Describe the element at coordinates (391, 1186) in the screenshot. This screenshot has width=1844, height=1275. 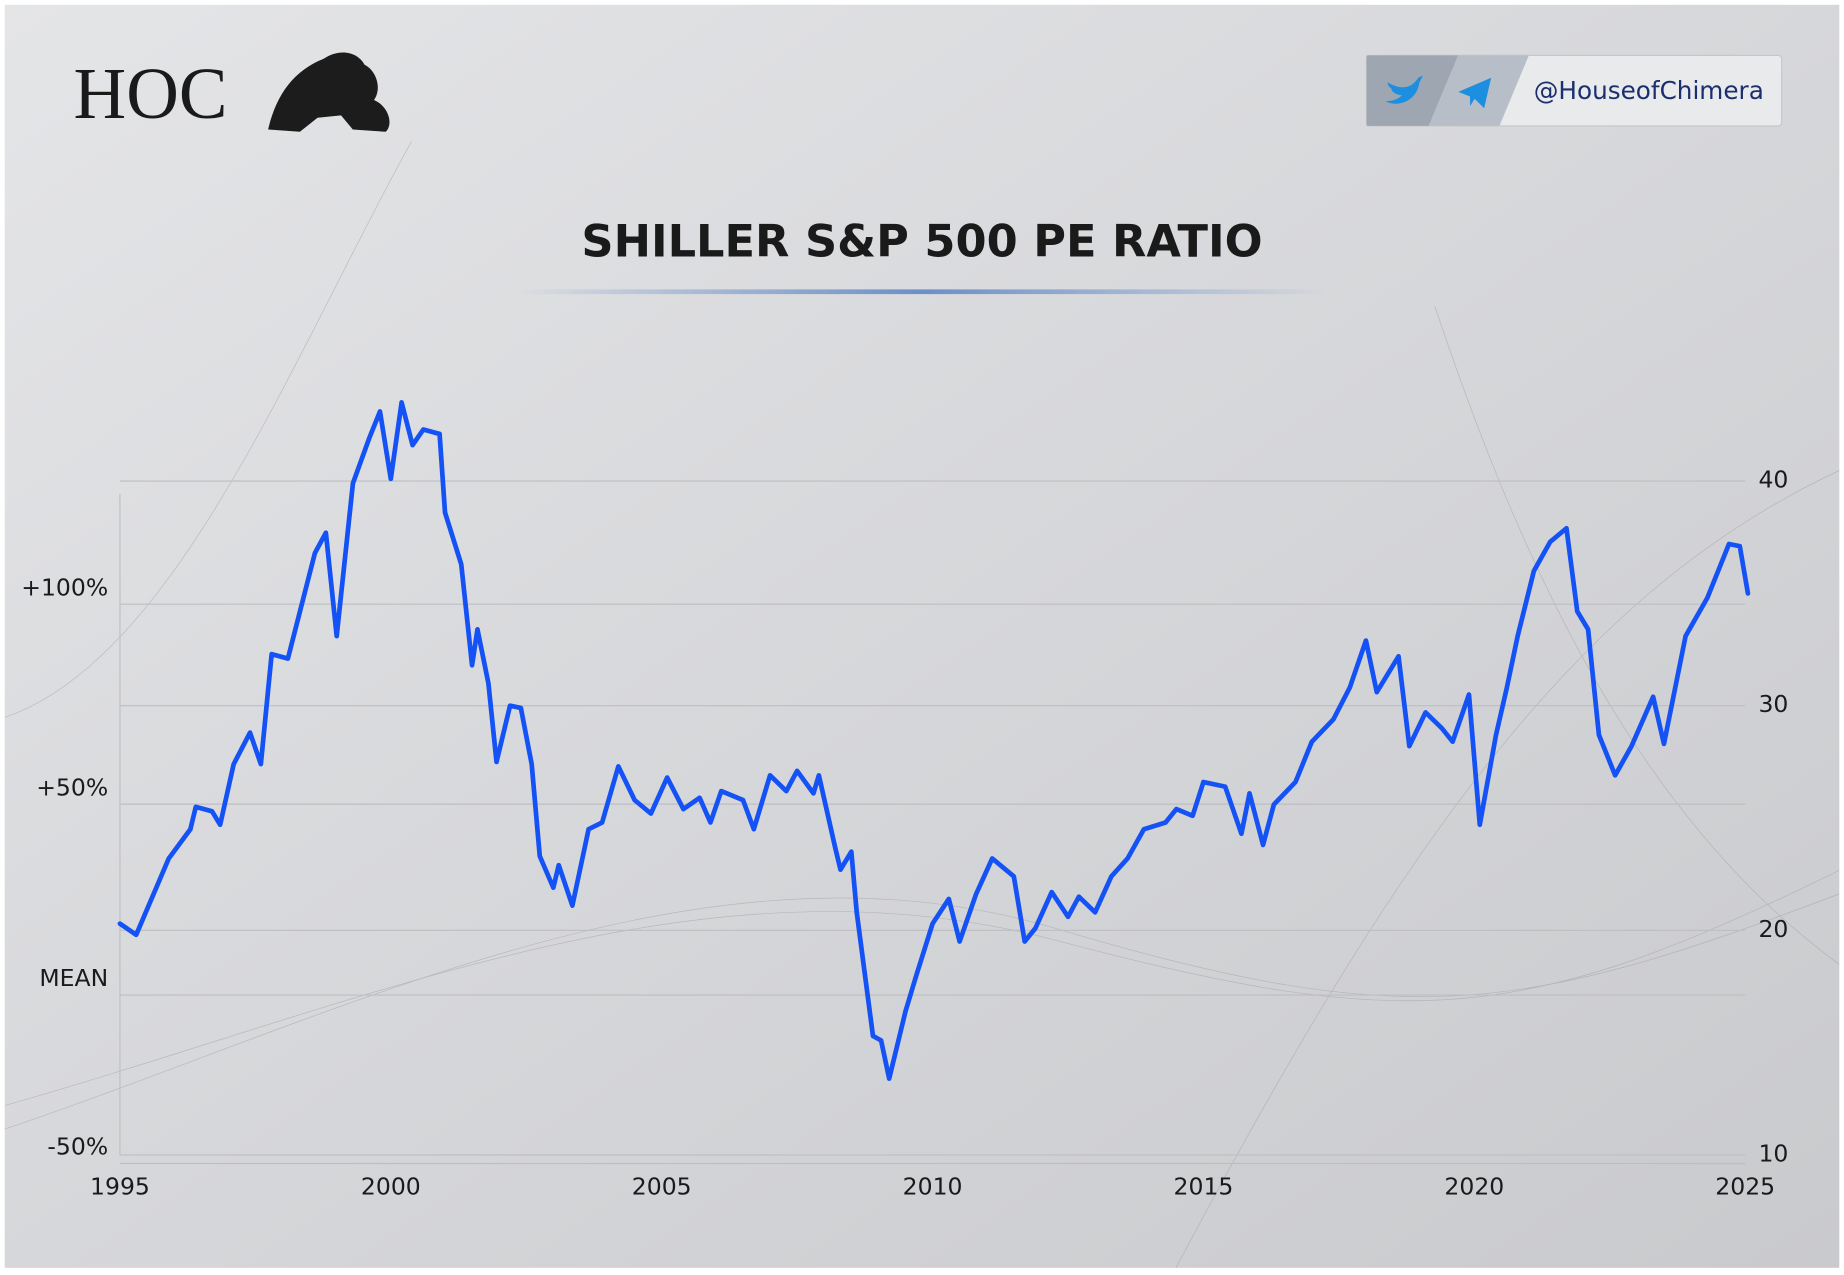
I see `x-tick-label: 2000` at that location.